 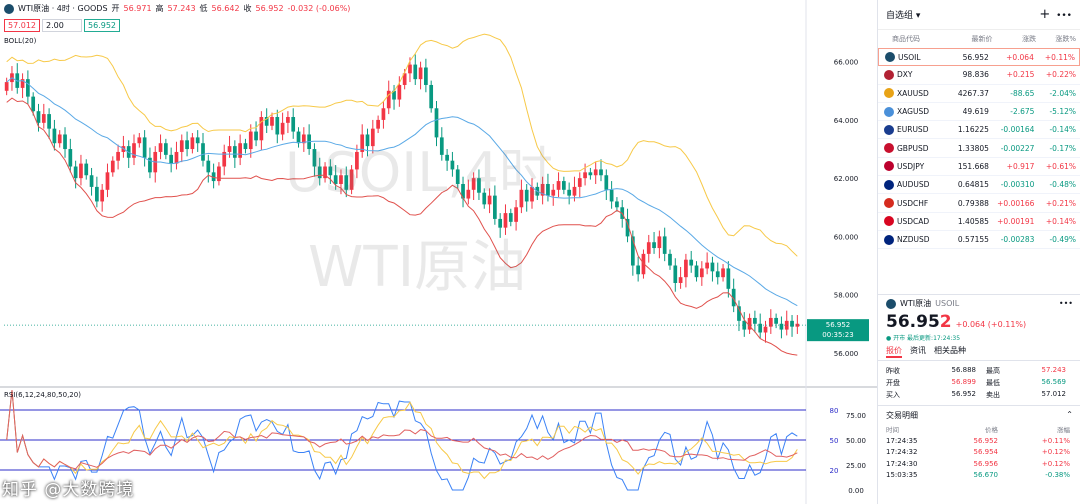 I want to click on watchlist-row-gbpusd: GBPUSD 1.33805 -0.00227 -0.17%, so click(x=979, y=148).